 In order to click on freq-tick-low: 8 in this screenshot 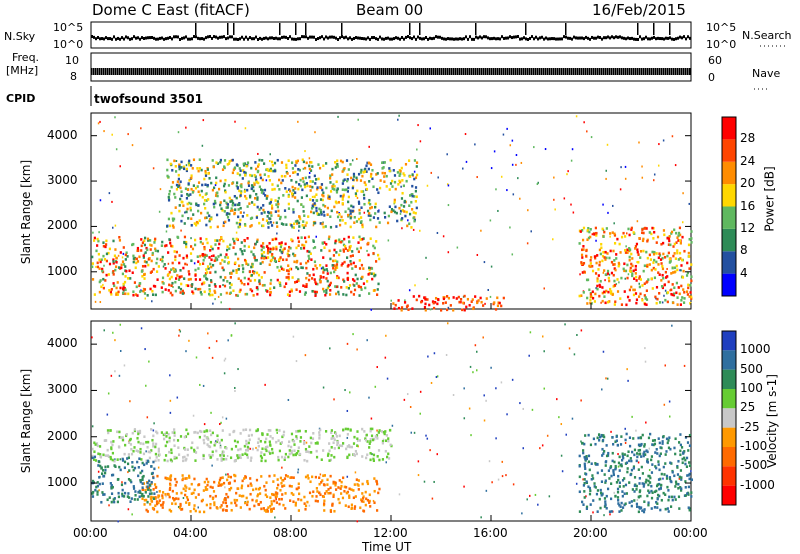, I will do `click(73, 76)`.